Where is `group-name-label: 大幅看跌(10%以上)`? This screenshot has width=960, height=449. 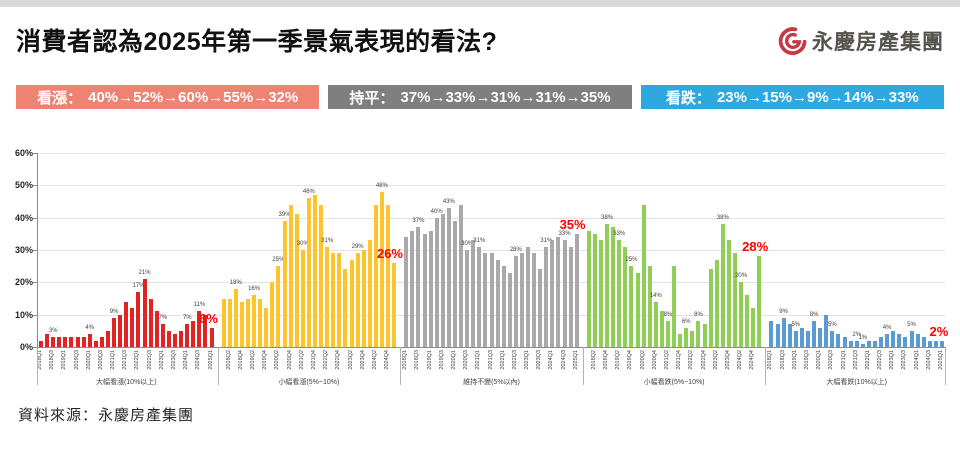 group-name-label: 大幅看跌(10%以上) is located at coordinates (857, 382).